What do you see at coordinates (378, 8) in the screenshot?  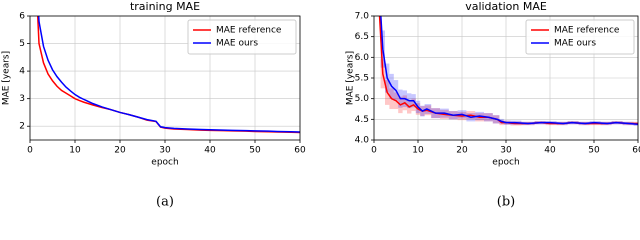 I see `error-band` at bounding box center [378, 8].